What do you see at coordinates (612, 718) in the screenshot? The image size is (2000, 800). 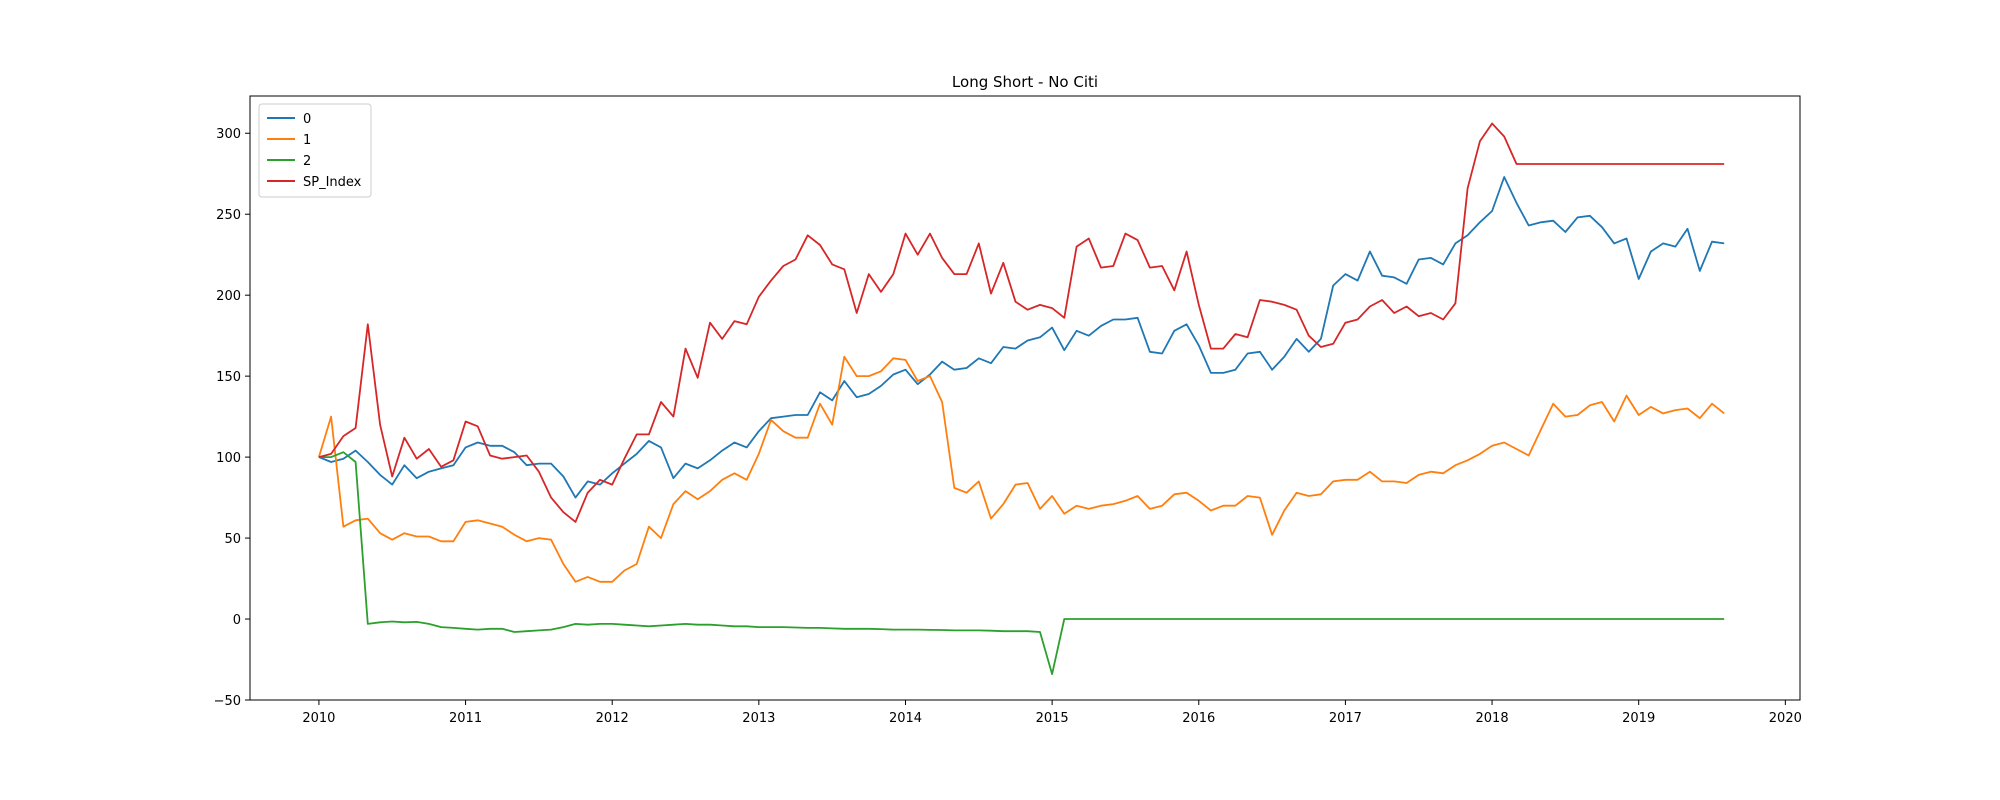 I see `x-tick-label: 2012` at bounding box center [612, 718].